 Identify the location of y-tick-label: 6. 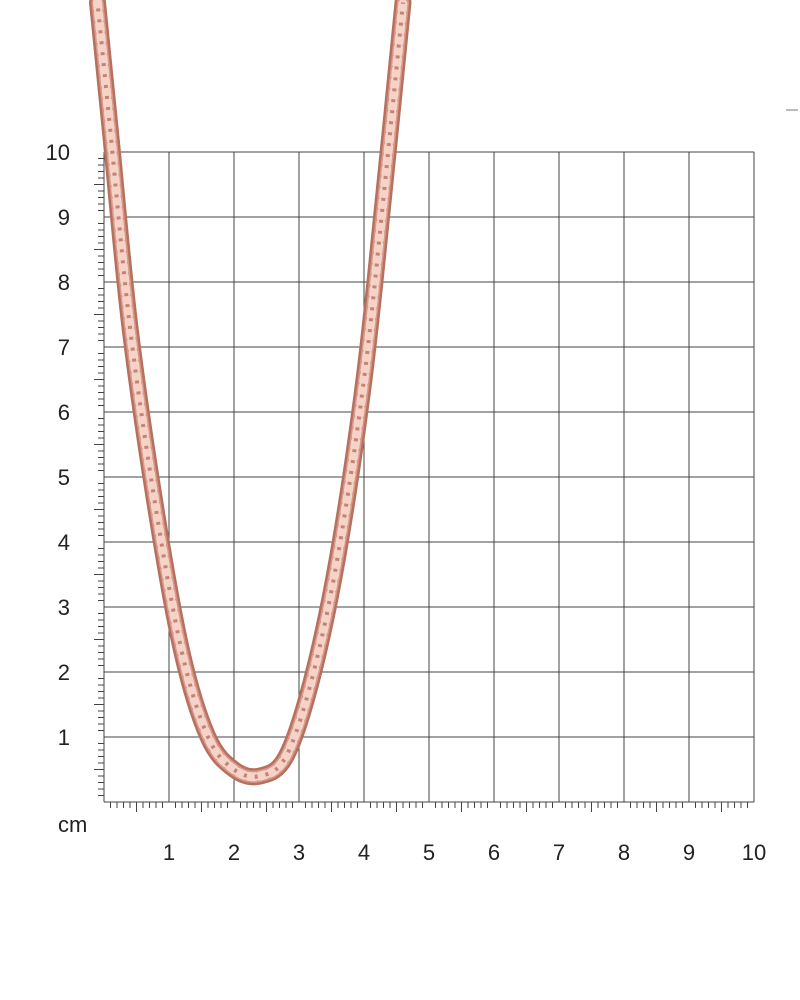
(64, 412).